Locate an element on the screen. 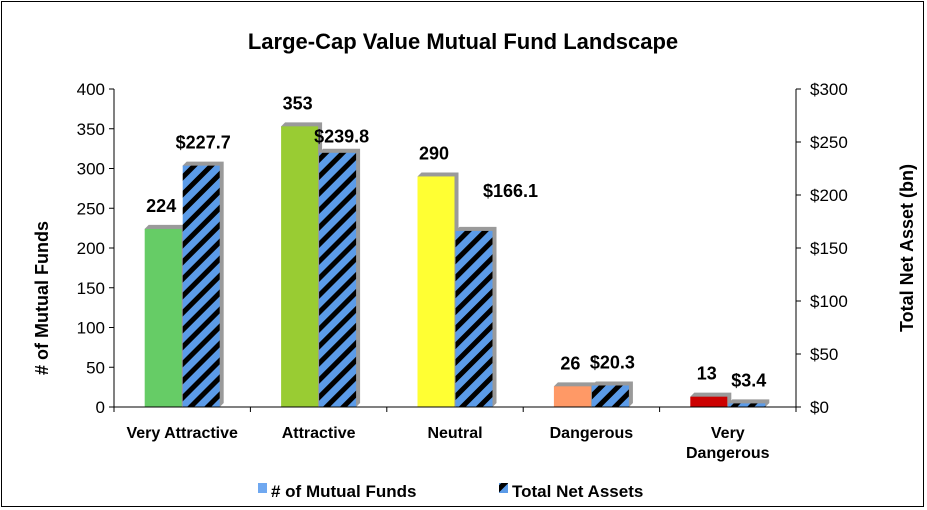 This screenshot has height=510, width=927. data-label-total-net-assets: $227.7 is located at coordinates (203, 143).